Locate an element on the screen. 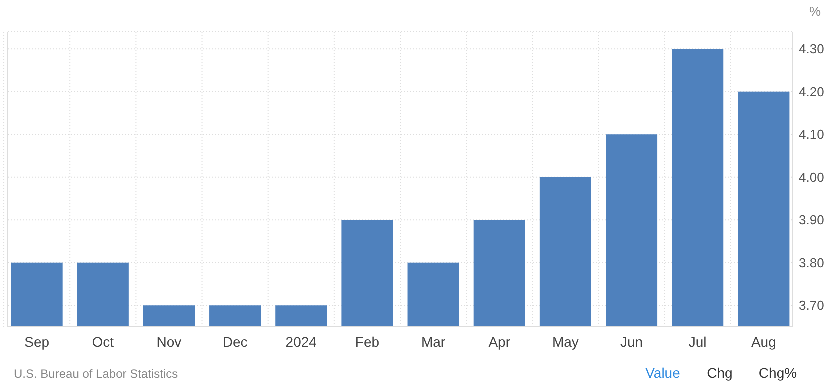  tab-button: Chg is located at coordinates (720, 373).